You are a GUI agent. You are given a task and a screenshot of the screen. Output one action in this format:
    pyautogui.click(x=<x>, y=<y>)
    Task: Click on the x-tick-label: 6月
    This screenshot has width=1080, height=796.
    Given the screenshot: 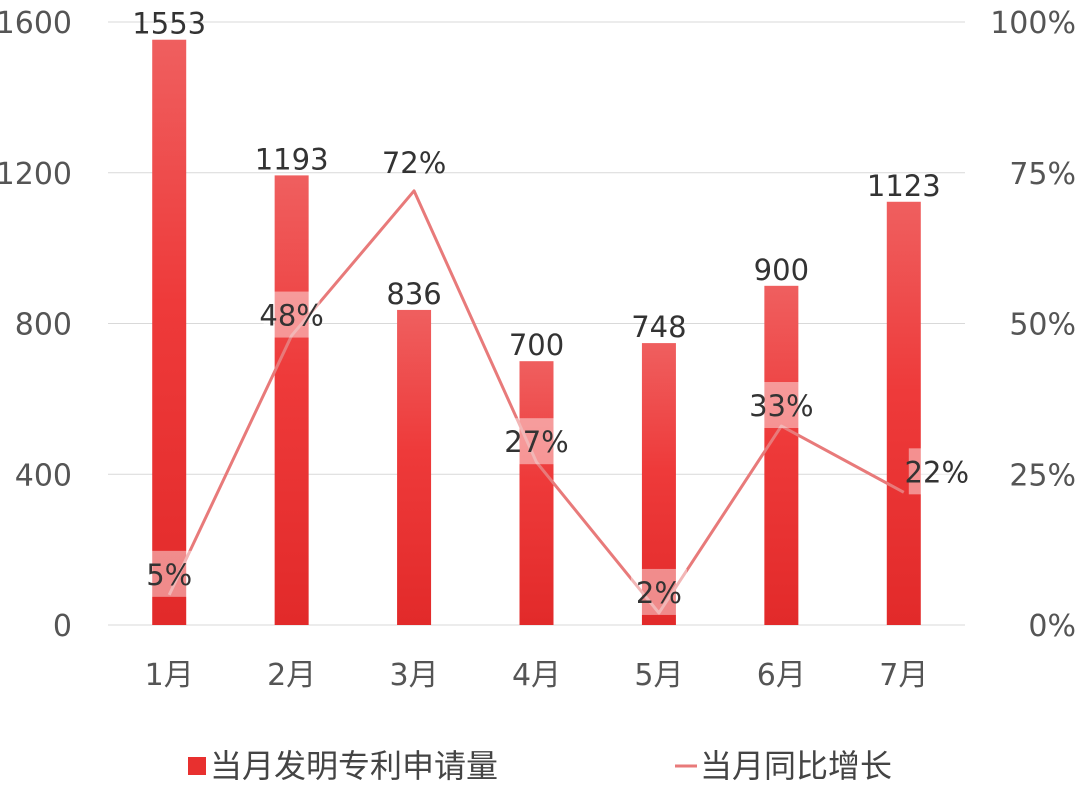 What is the action you would take?
    pyautogui.click(x=781, y=675)
    